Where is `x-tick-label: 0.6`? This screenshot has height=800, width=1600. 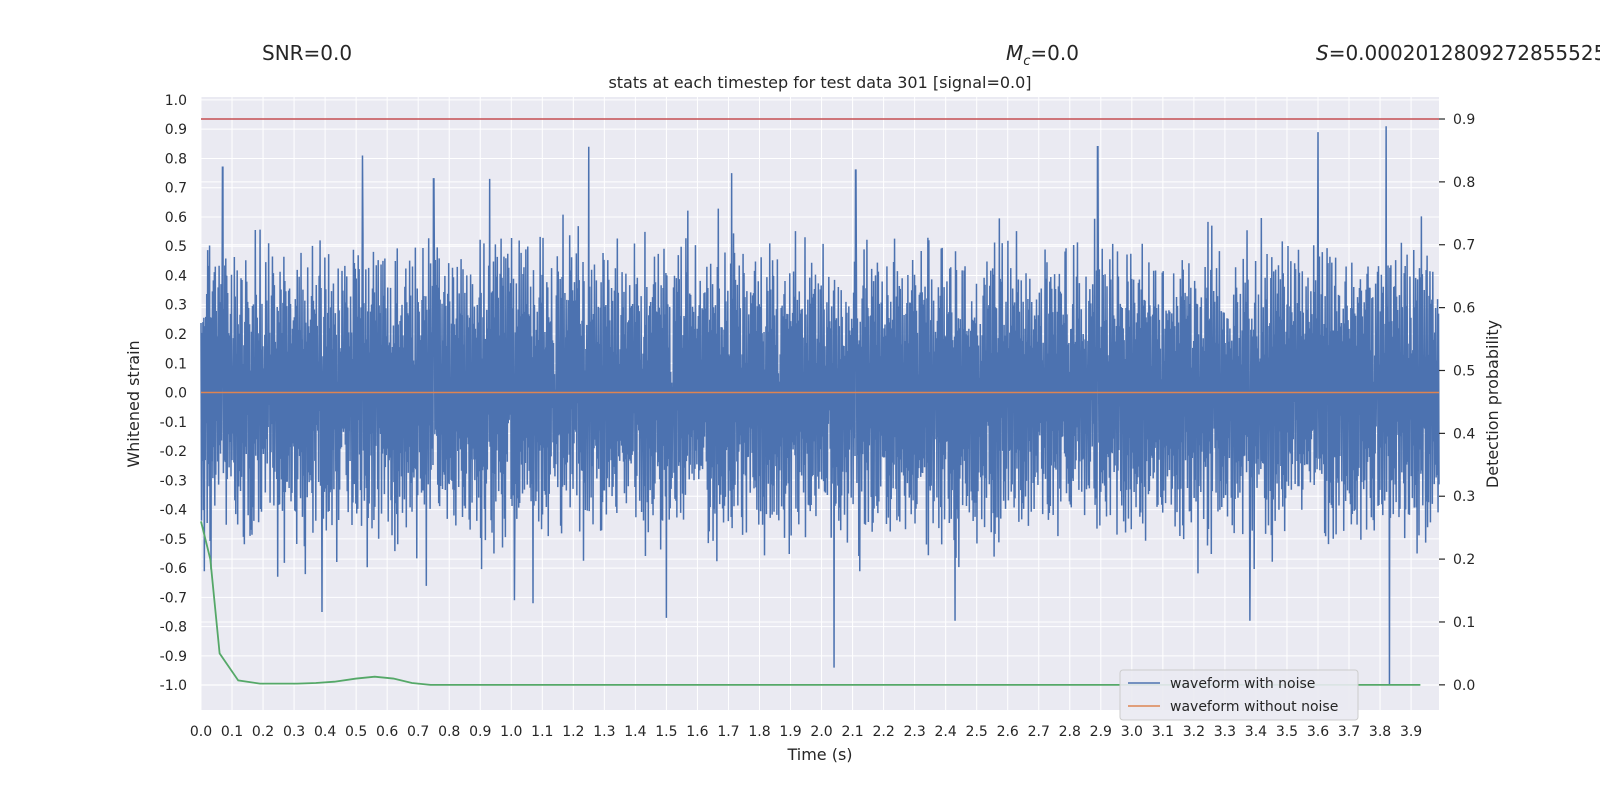 x-tick-label: 0.6 is located at coordinates (387, 732).